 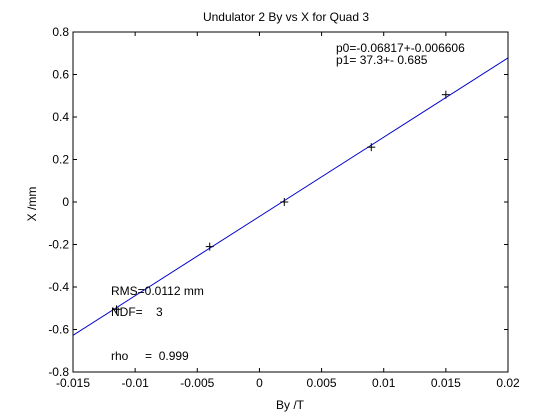 I want to click on y-tick-label: 0.6, so click(x=60, y=75).